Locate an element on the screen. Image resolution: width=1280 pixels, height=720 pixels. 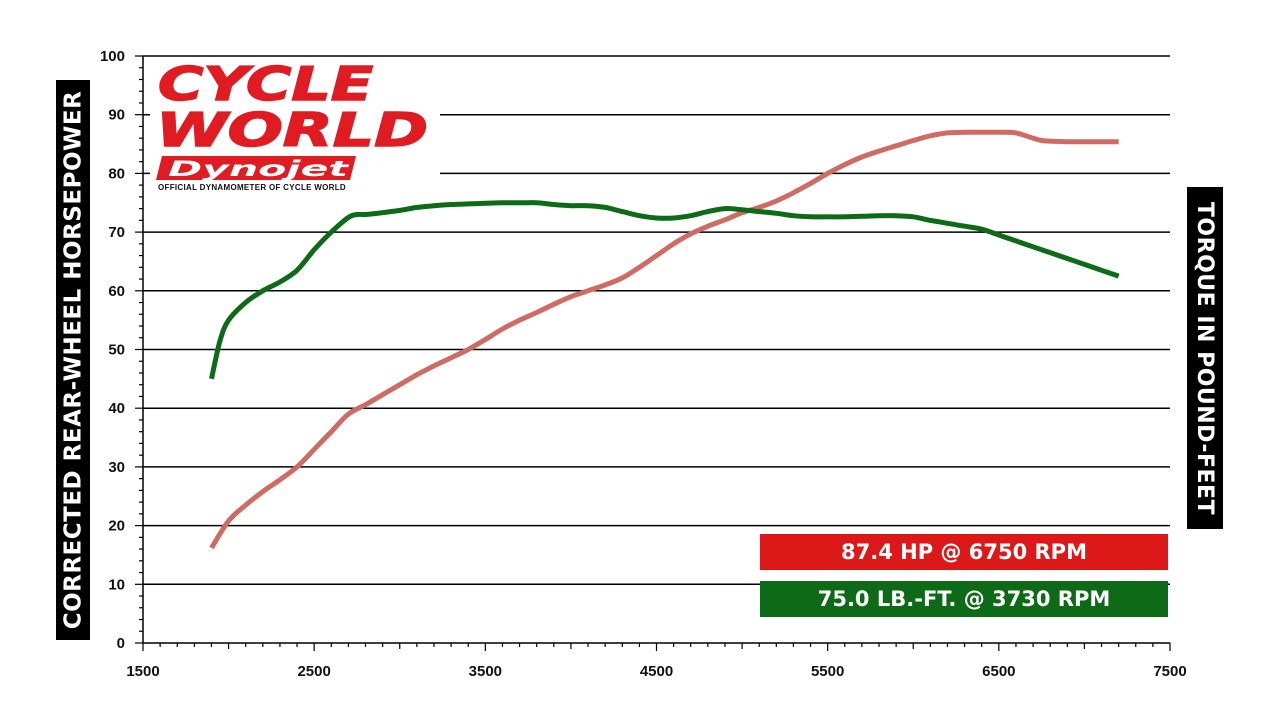
x-tick-label: 5500 is located at coordinates (827, 671).